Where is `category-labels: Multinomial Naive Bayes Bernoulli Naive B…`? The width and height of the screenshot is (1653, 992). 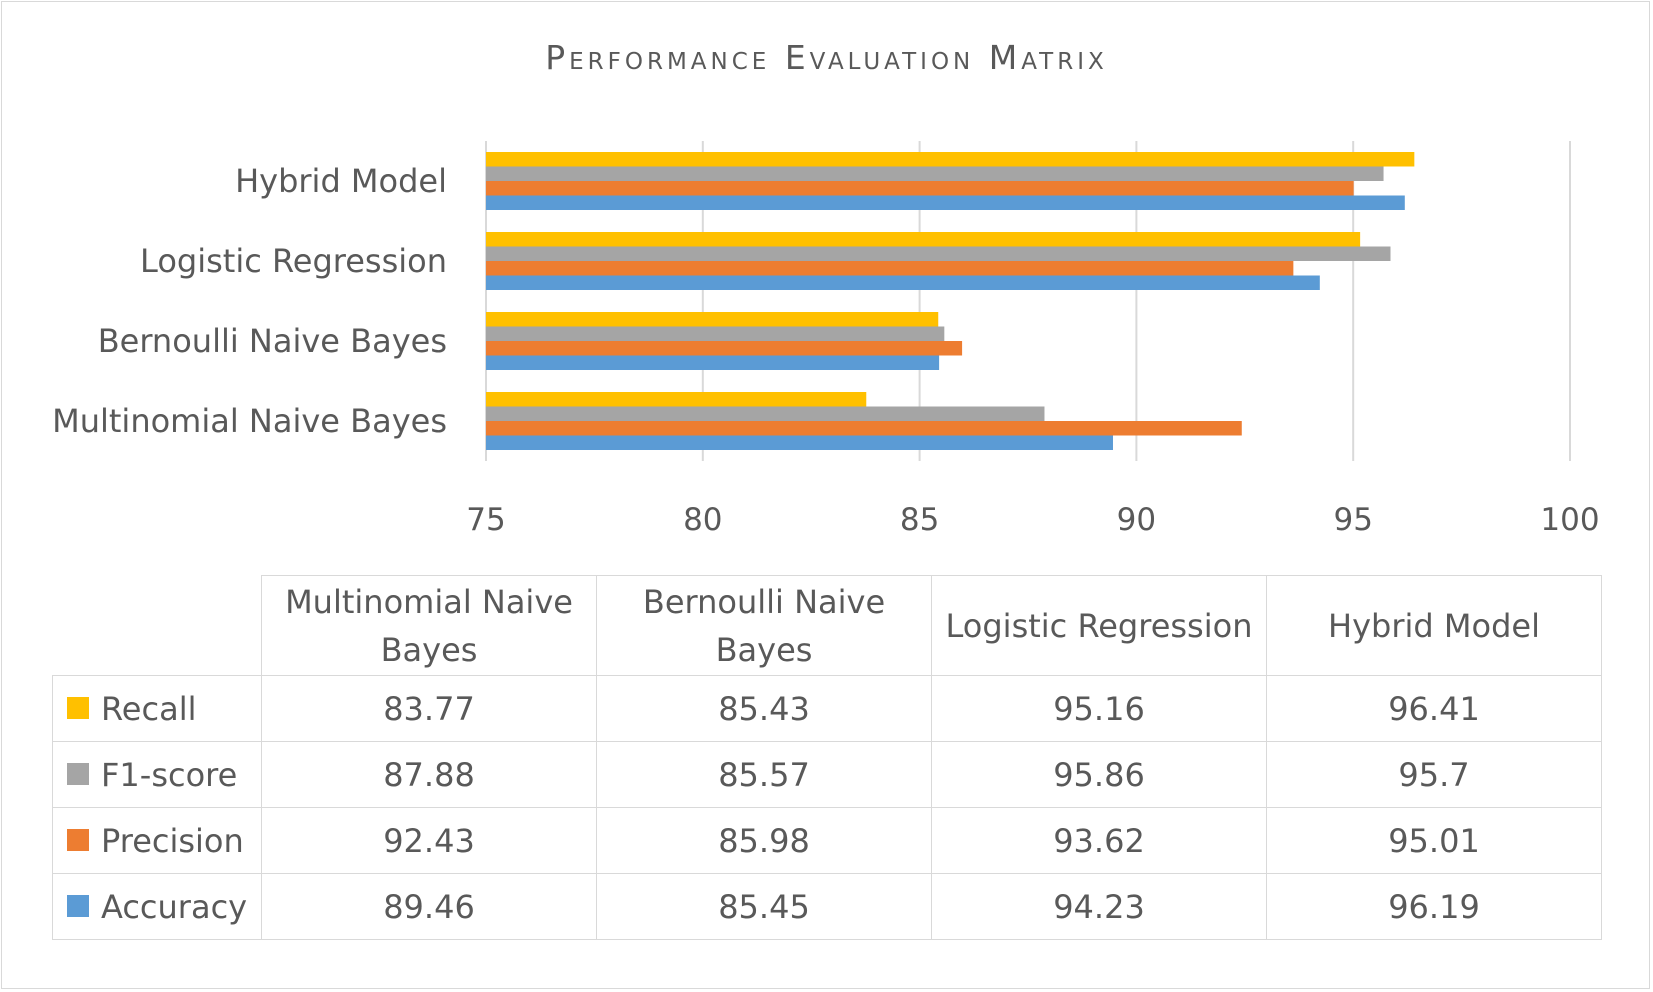
category-labels: Multinomial Naive Bayes Bernoulli Naive B… is located at coordinates (249, 301).